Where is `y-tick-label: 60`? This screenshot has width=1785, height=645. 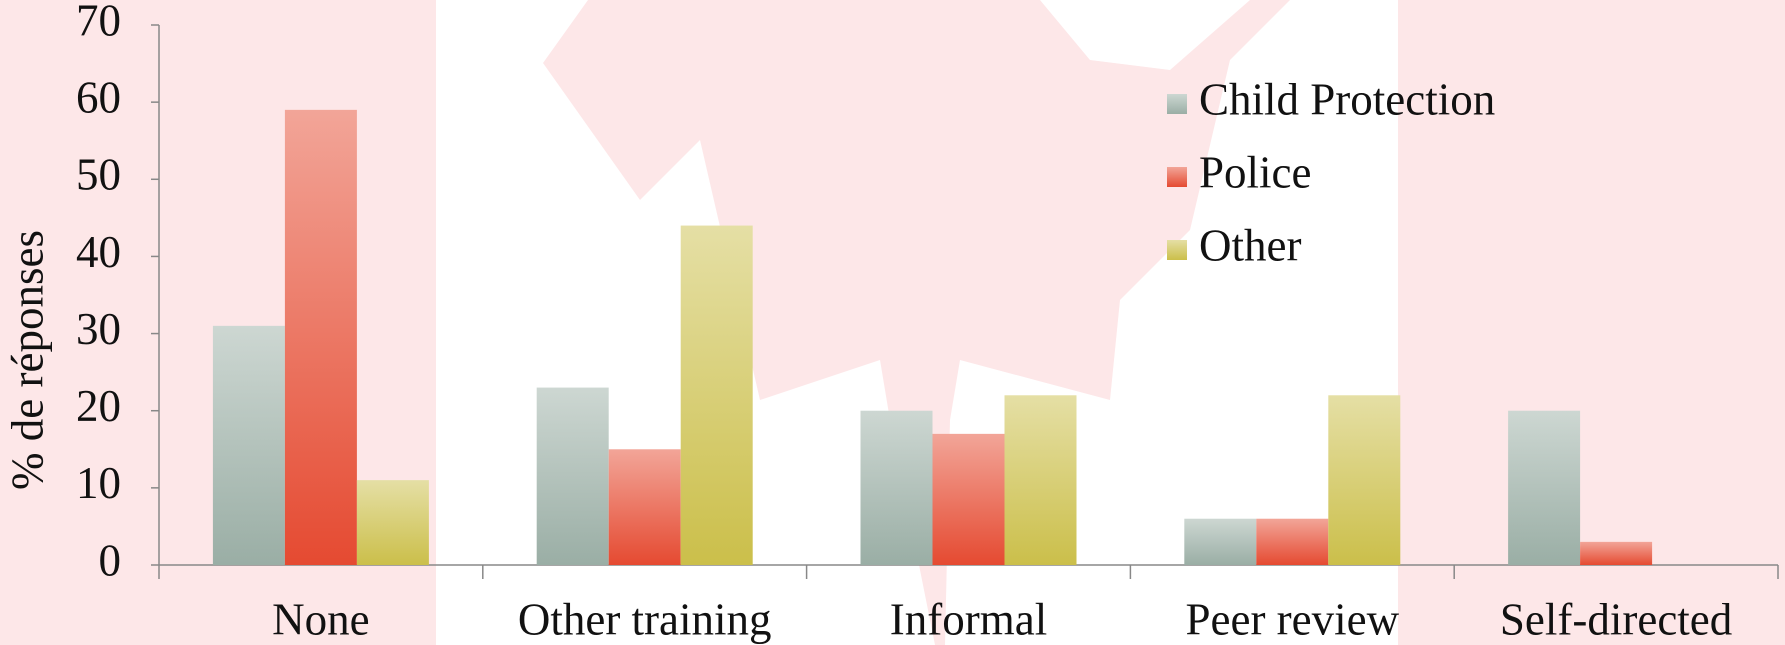
y-tick-label: 60 is located at coordinates (98, 97).